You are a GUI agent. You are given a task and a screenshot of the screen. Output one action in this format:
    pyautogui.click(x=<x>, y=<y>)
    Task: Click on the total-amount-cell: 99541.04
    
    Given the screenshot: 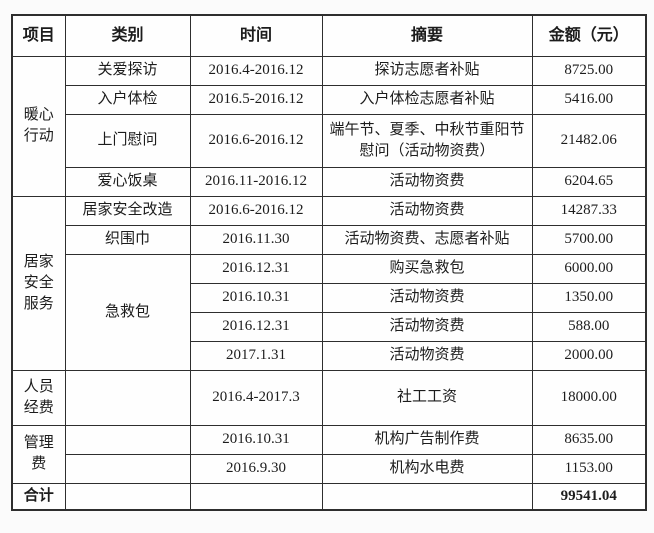 What is the action you would take?
    pyautogui.click(x=589, y=496)
    